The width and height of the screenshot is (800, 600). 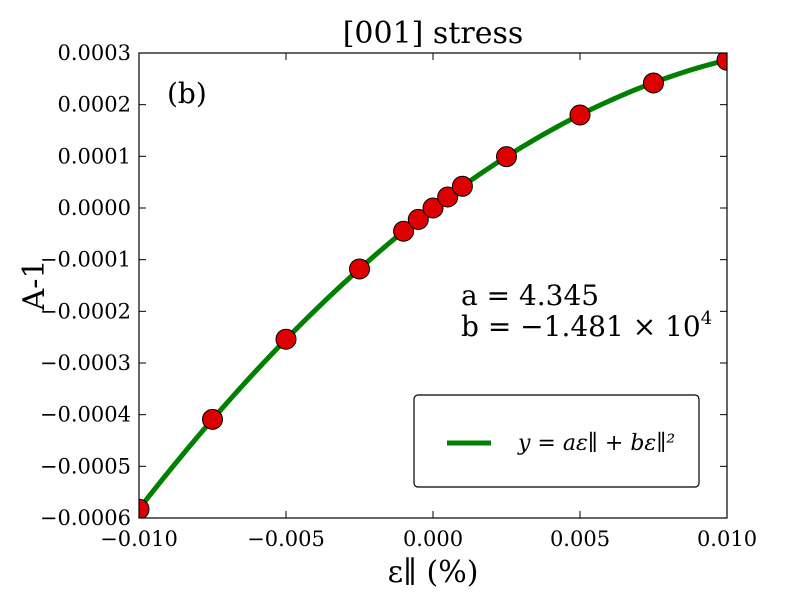 I want to click on annotation-b: b = −1.481 × 104, so click(x=586, y=325).